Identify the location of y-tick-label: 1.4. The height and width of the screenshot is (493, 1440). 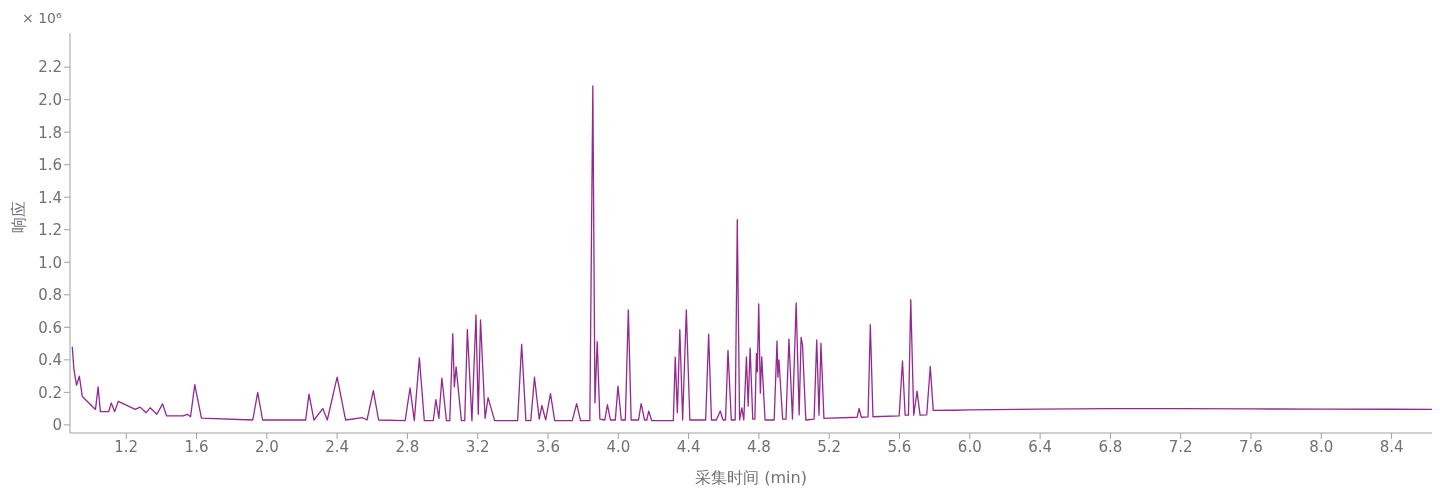
(50, 197).